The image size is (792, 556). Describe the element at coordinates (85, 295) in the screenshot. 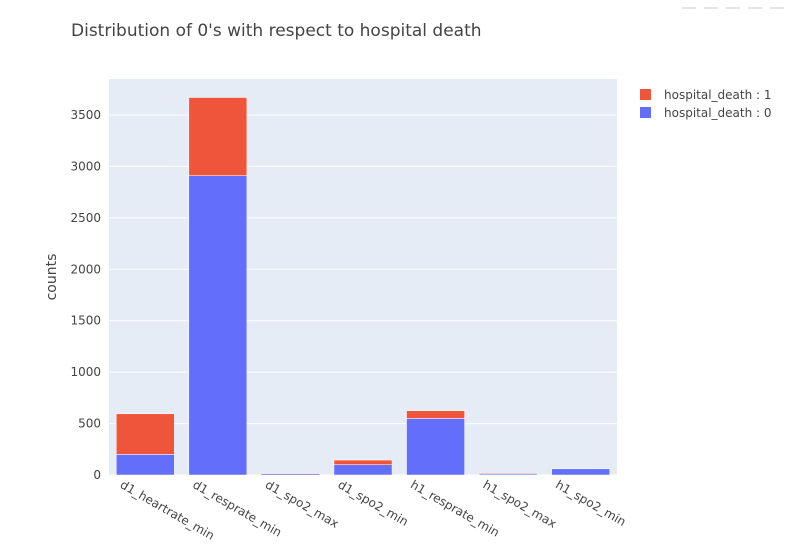

I see `y-axis-ticks: 0 500 1000 1500 2000 2500 3000 3500` at that location.